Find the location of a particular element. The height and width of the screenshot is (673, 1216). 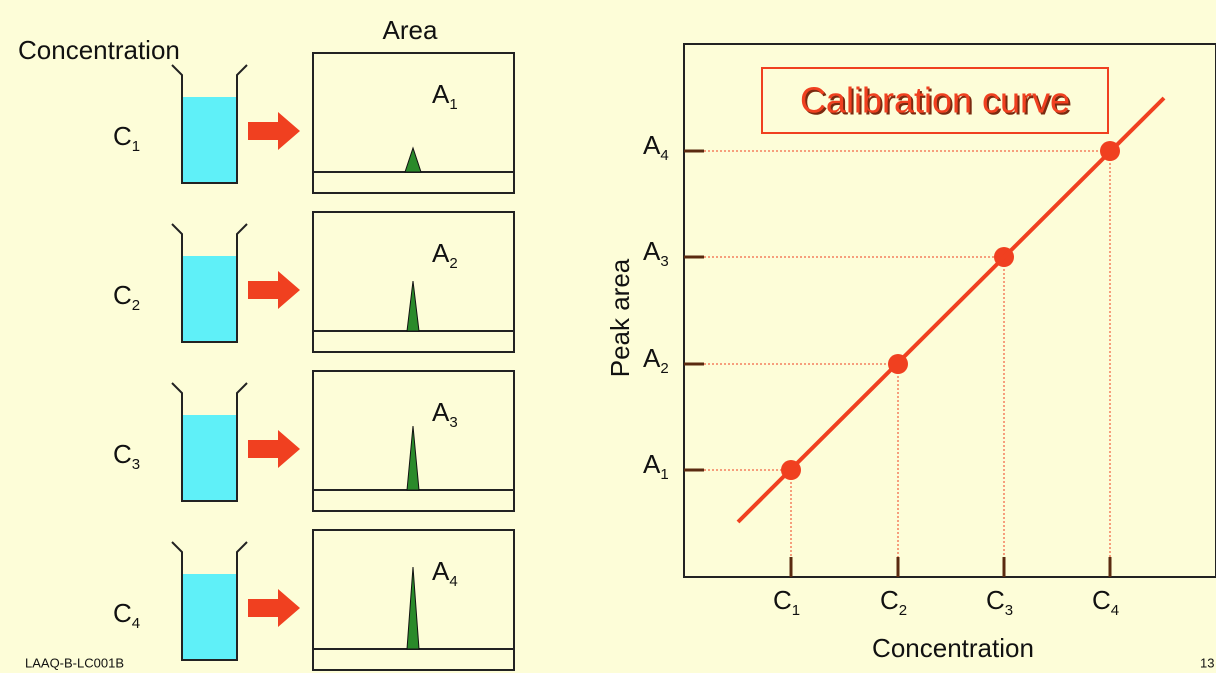

slide-code: LAAQ-B-LC001B is located at coordinates (74, 662).